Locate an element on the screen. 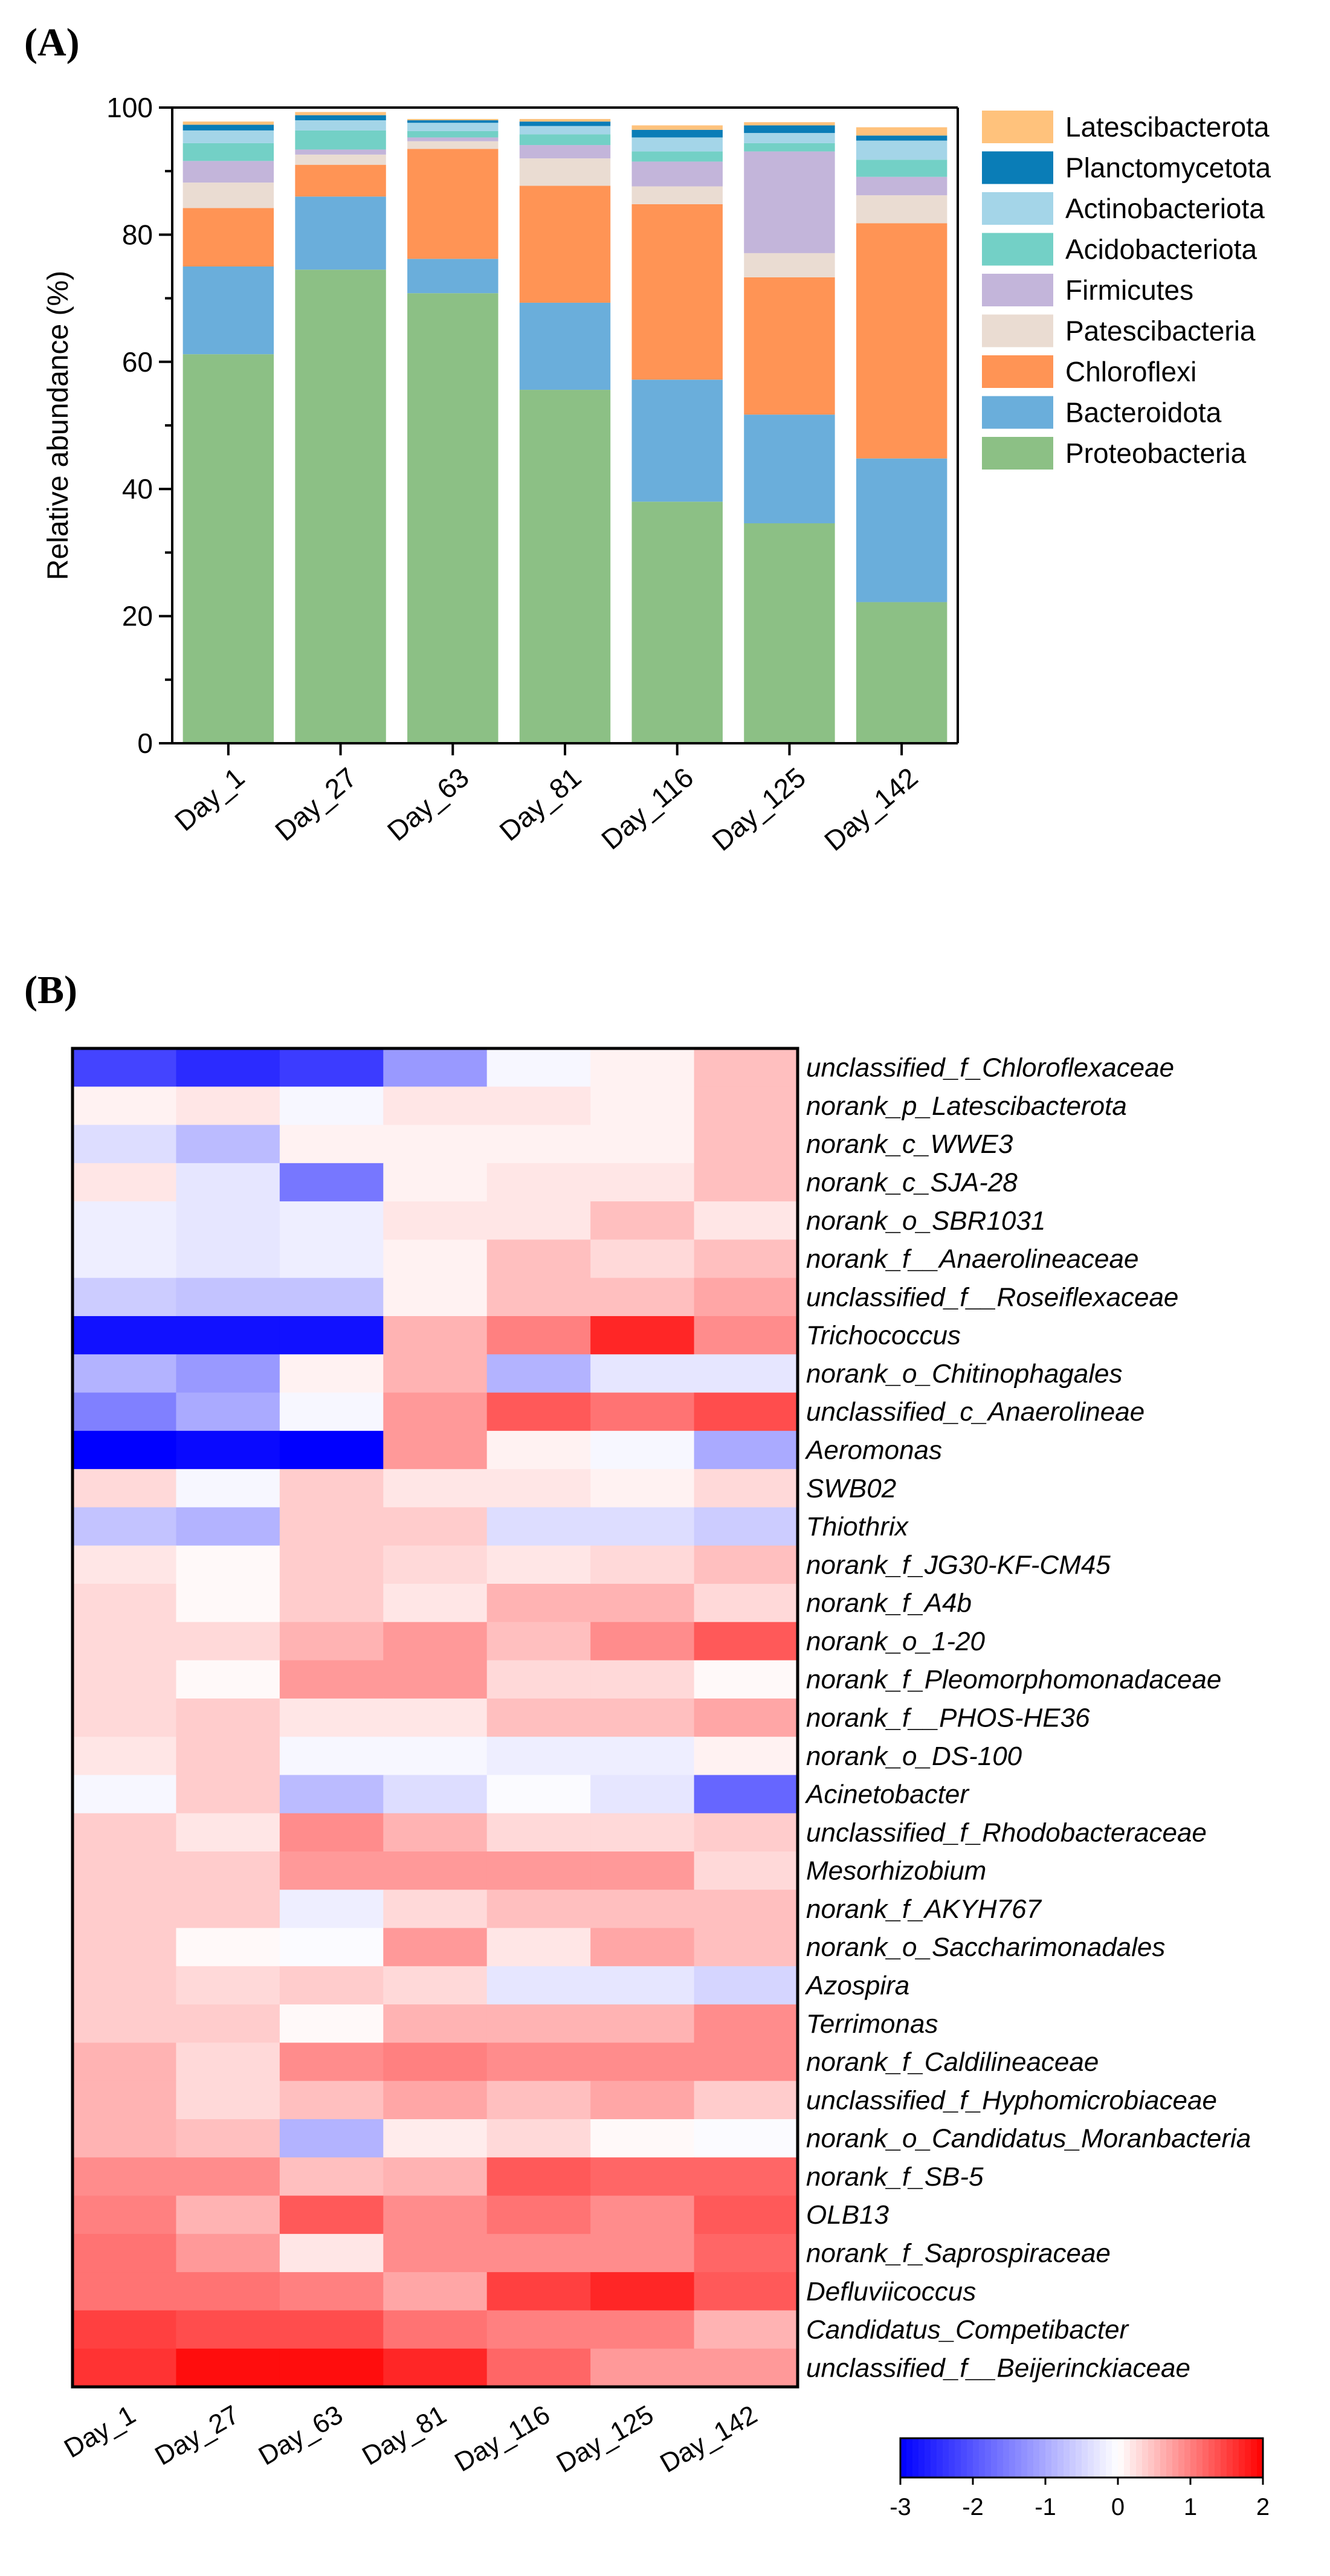  heatmap-cell-unclassified_f__beijerinckiaceae-day_116 is located at coordinates (538, 2368).